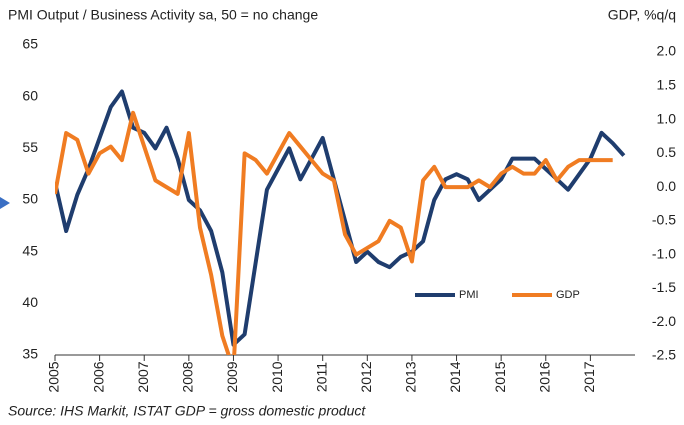 Image resolution: width=684 pixels, height=425 pixels. Describe the element at coordinates (366, 376) in the screenshot. I see `x-tick-label: 2012` at that location.